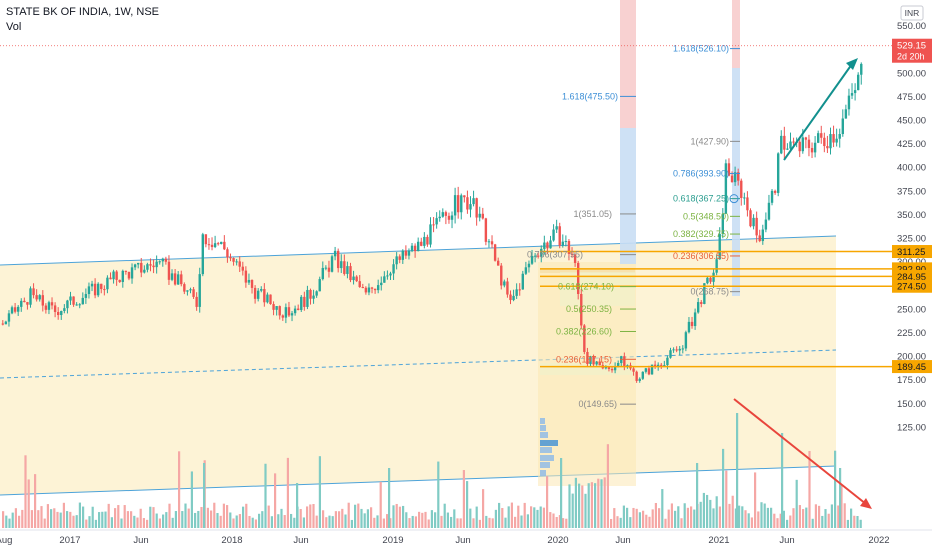  I want to click on price-level-tag, so click(912, 286).